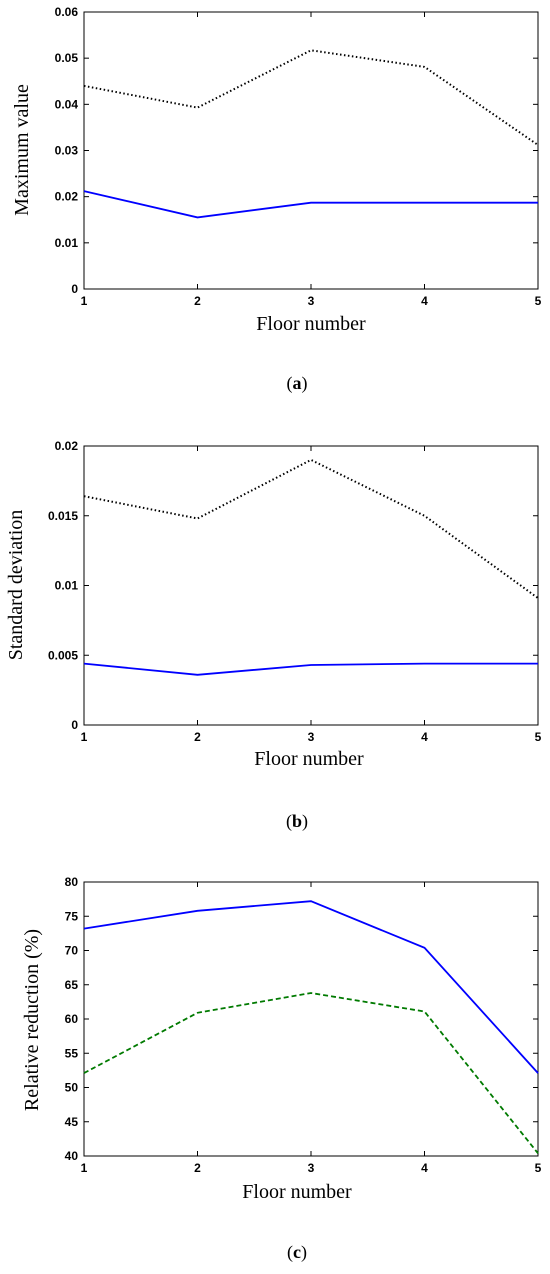  I want to click on caption-c: (c), so click(297, 1252).